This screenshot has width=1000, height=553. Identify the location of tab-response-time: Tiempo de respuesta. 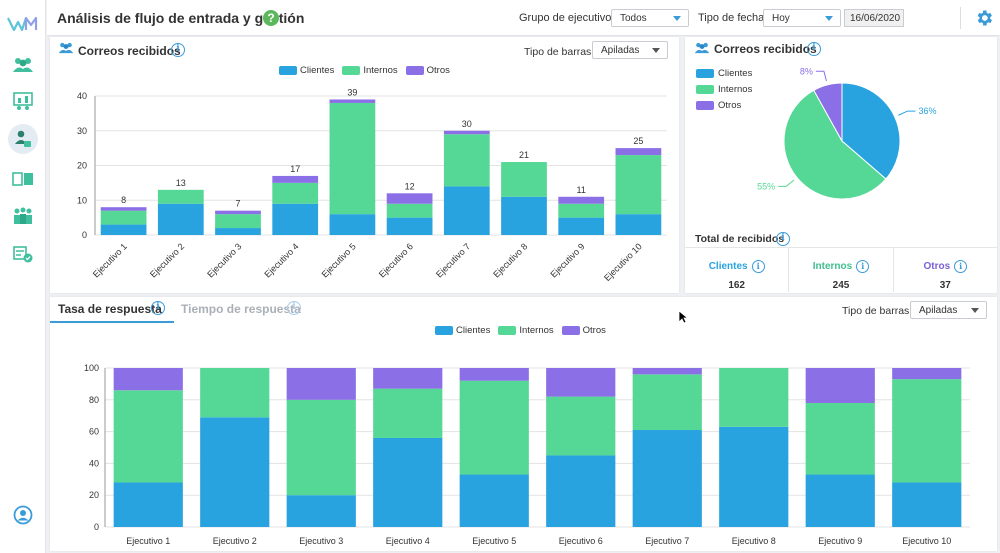
(241, 309).